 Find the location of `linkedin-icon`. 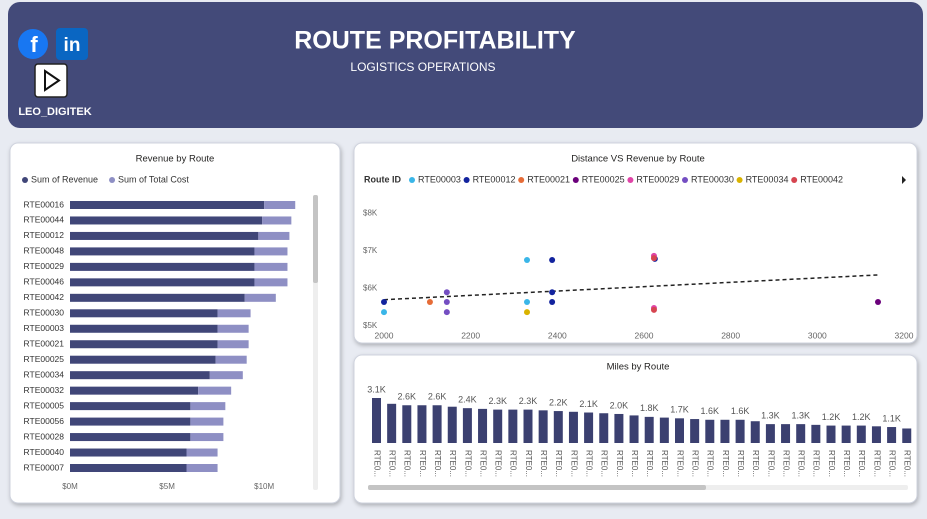

linkedin-icon is located at coordinates (72, 44).